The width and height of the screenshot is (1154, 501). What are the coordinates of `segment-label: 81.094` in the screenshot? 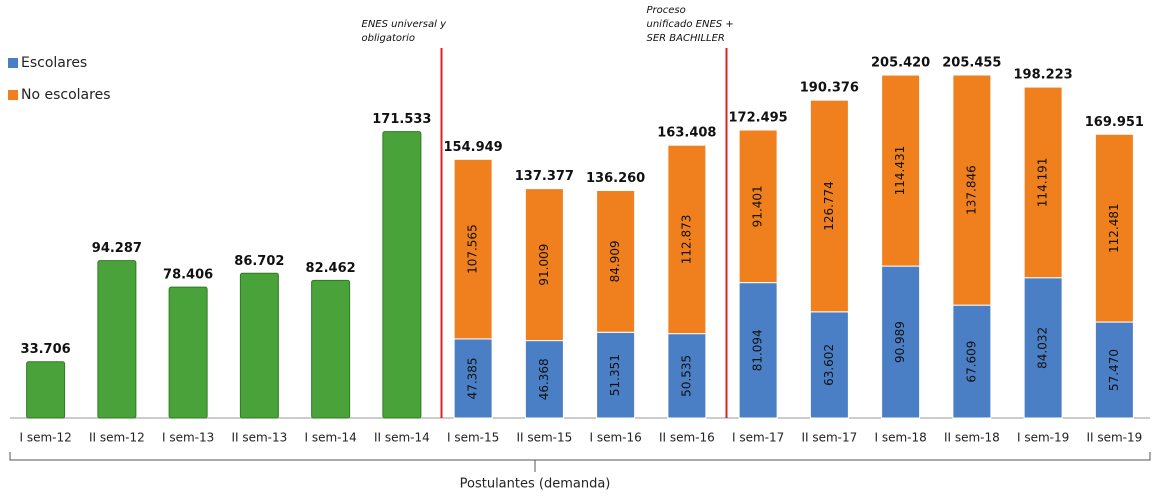 It's located at (758, 350).